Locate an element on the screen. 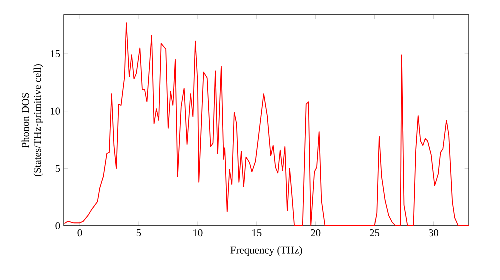 The height and width of the screenshot is (280, 500). x-tick-label: 15 is located at coordinates (257, 233).